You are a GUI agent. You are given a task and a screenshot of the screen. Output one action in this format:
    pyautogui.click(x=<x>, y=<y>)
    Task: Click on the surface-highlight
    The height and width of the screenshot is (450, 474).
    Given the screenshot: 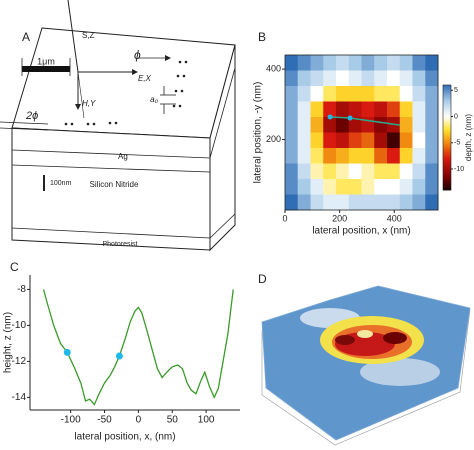 What is the action you would take?
    pyautogui.click(x=400, y=372)
    